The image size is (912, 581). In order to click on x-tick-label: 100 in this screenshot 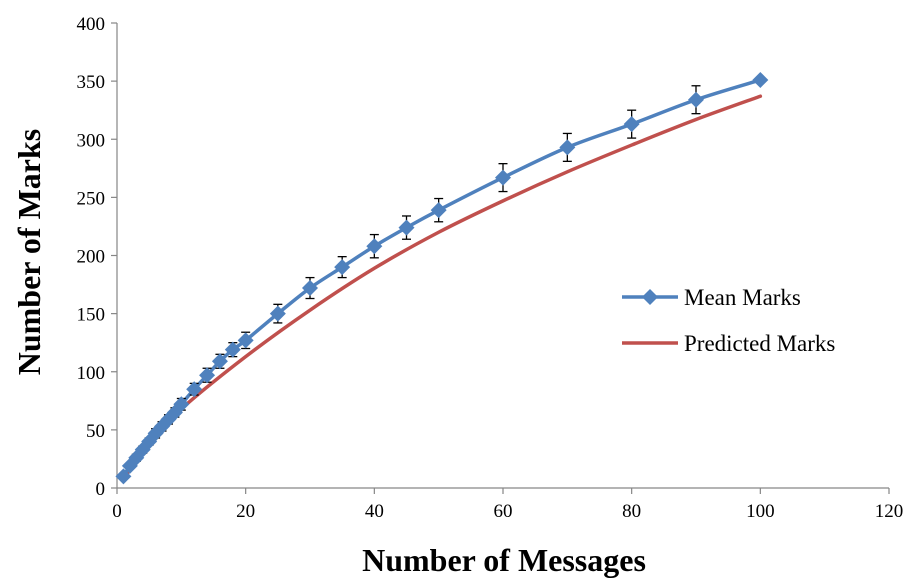, I will do `click(760, 511)`.